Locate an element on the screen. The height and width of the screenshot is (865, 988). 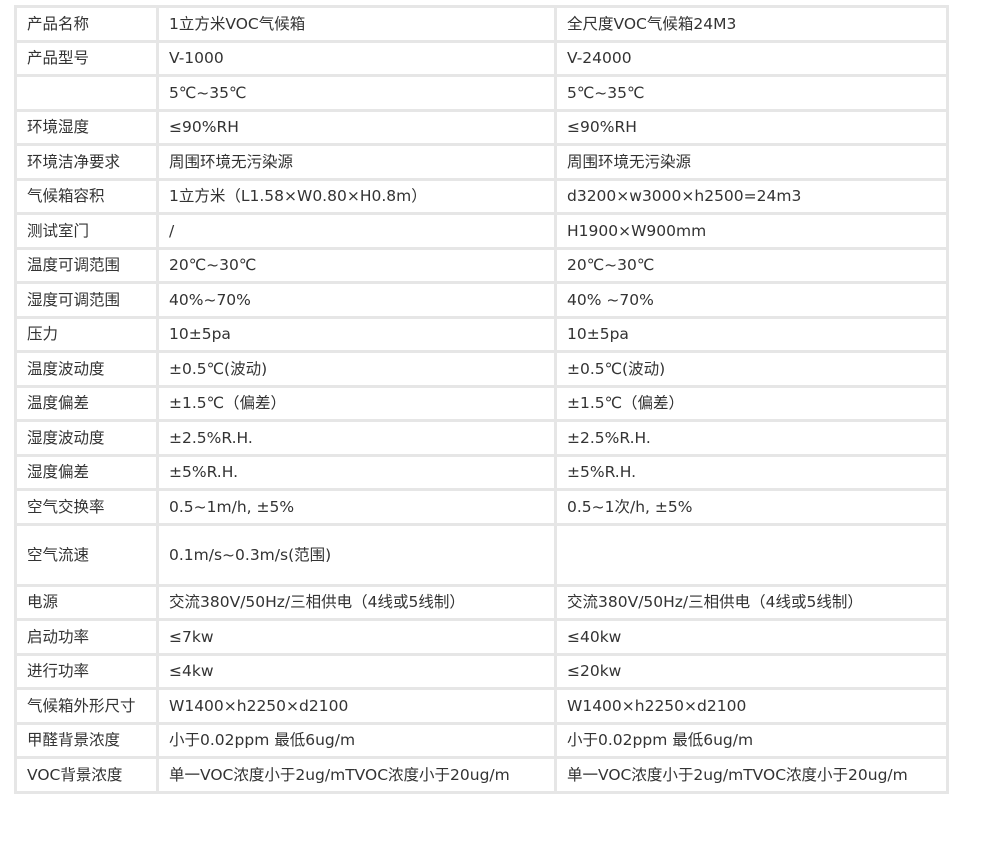
value-model-1: W1400×h2250×d2100 is located at coordinates (356, 706).